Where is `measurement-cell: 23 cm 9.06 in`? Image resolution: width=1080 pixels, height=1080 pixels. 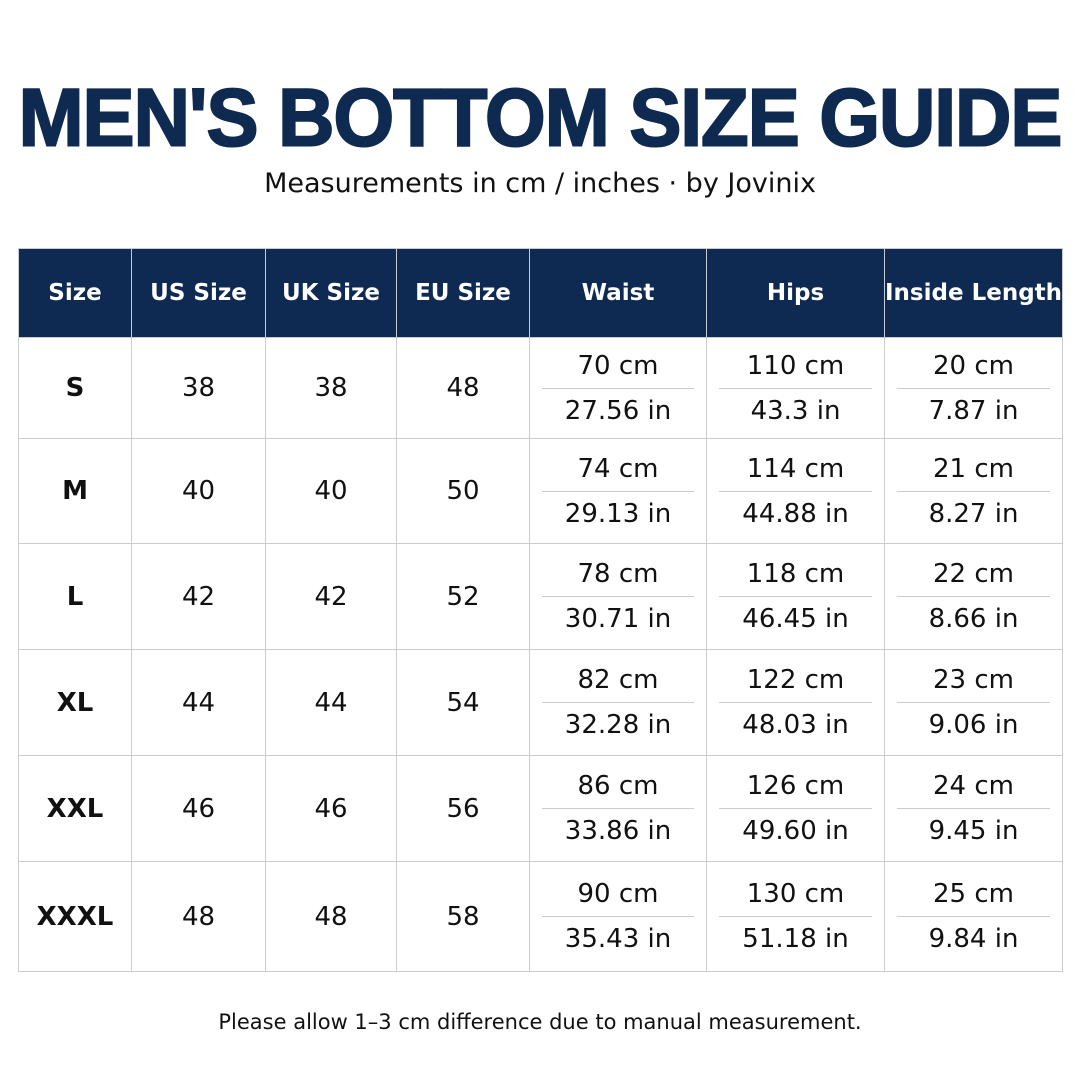 measurement-cell: 23 cm 9.06 in is located at coordinates (973, 702).